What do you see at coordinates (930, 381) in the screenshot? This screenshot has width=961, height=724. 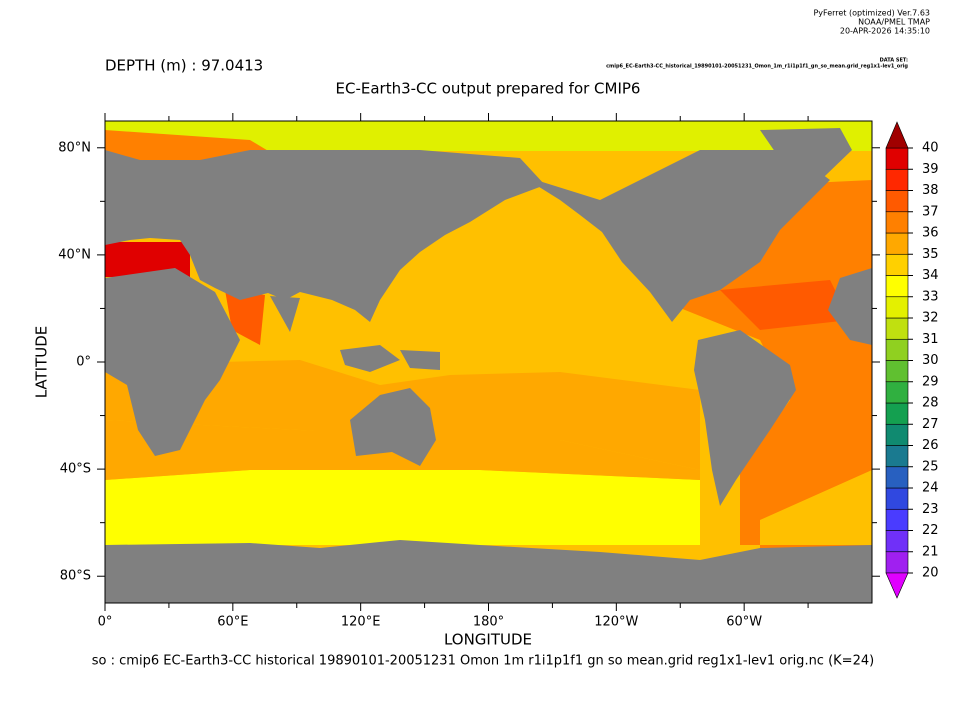 I see `colorbar-label: 29` at bounding box center [930, 381].